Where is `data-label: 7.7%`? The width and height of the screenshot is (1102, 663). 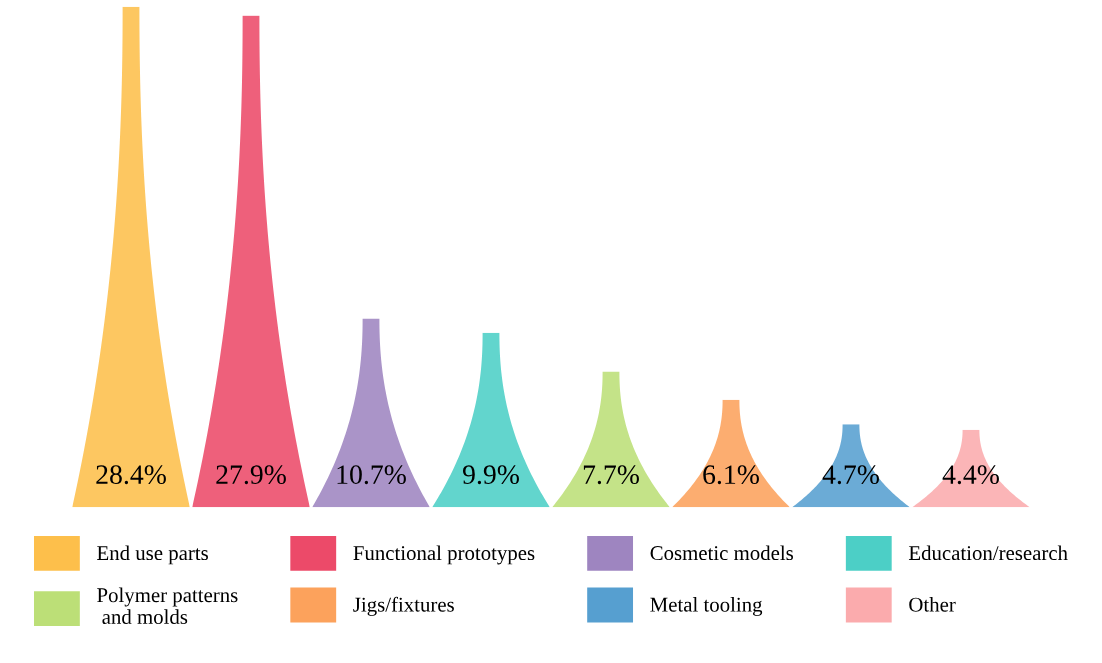
data-label: 7.7% is located at coordinates (611, 475).